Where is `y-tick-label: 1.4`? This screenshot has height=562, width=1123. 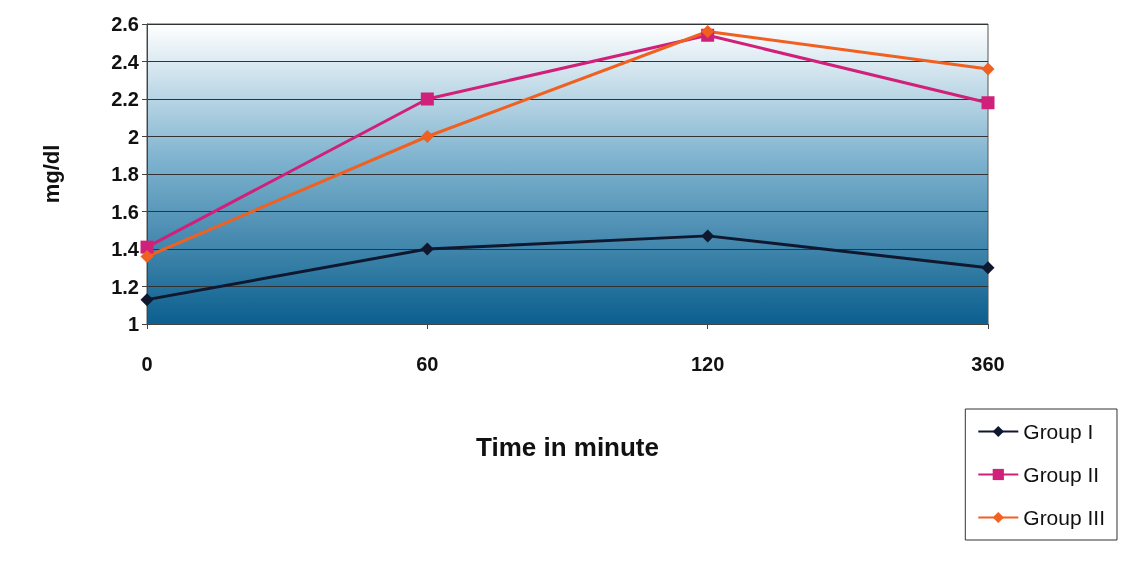 y-tick-label: 1.4 is located at coordinates (125, 249).